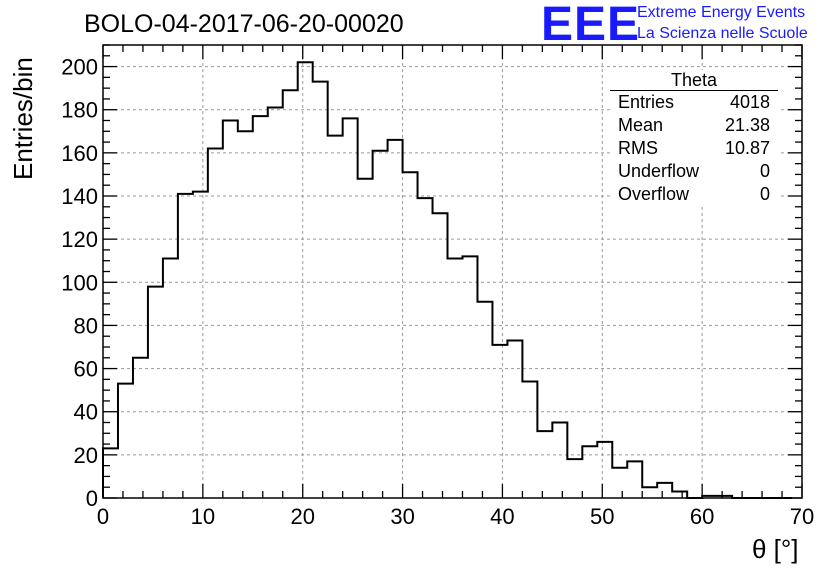 This screenshot has height=572, width=836. What do you see at coordinates (646, 102) in the screenshot?
I see `stats-label: Entries` at bounding box center [646, 102].